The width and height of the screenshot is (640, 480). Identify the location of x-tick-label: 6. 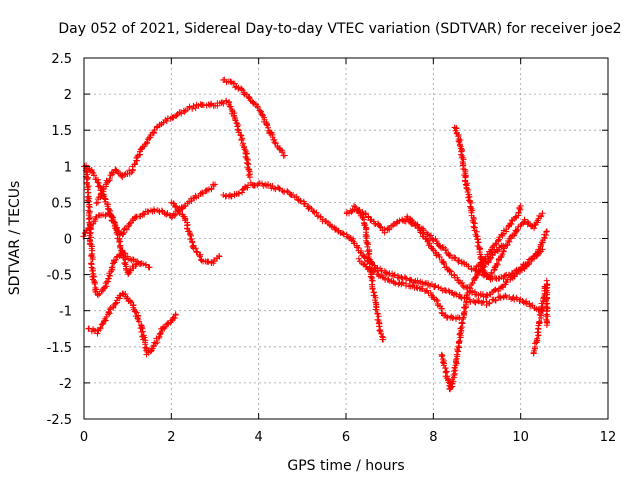
(346, 437).